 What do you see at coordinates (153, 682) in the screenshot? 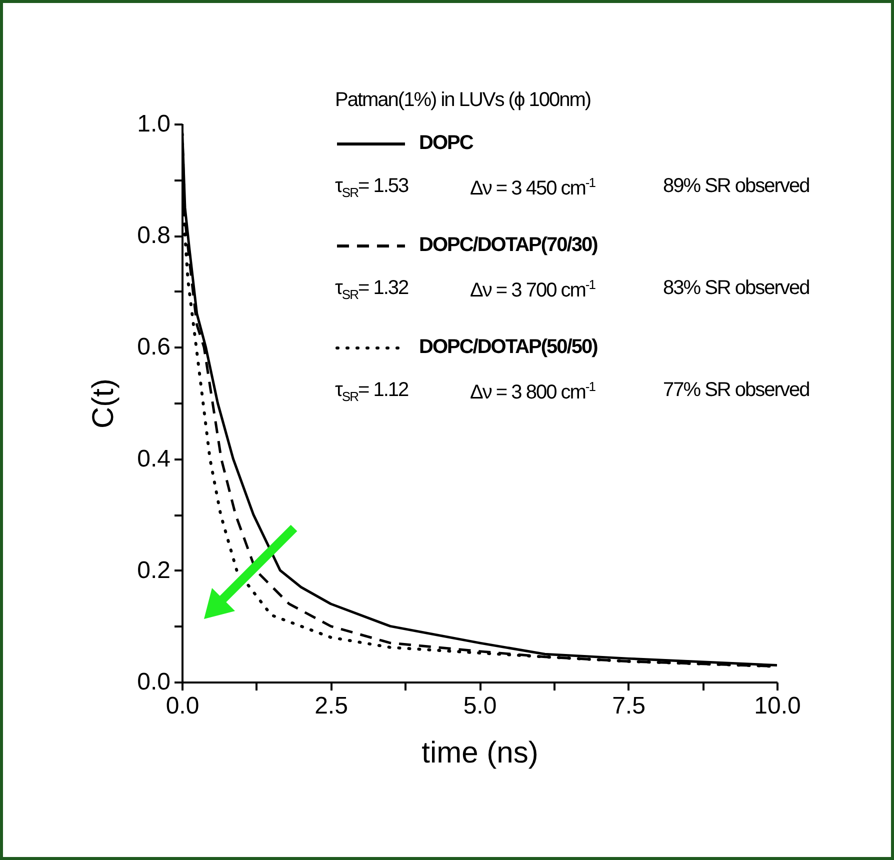
I see `y-tick-label: 0.0` at bounding box center [153, 682].